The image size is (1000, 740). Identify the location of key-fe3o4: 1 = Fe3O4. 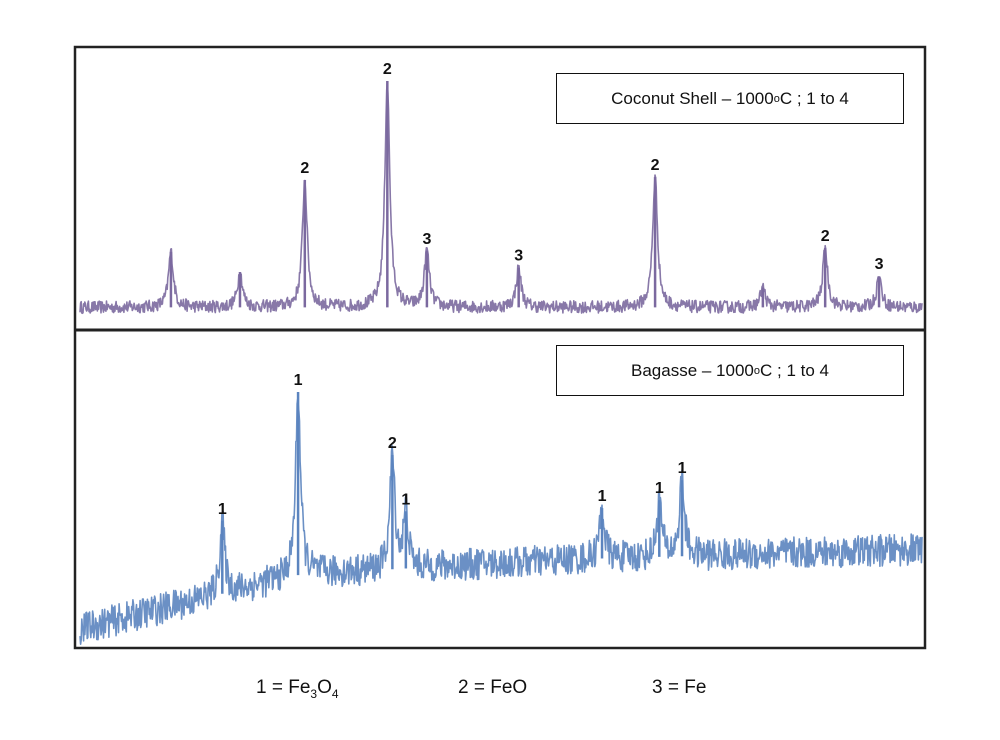
(297, 689).